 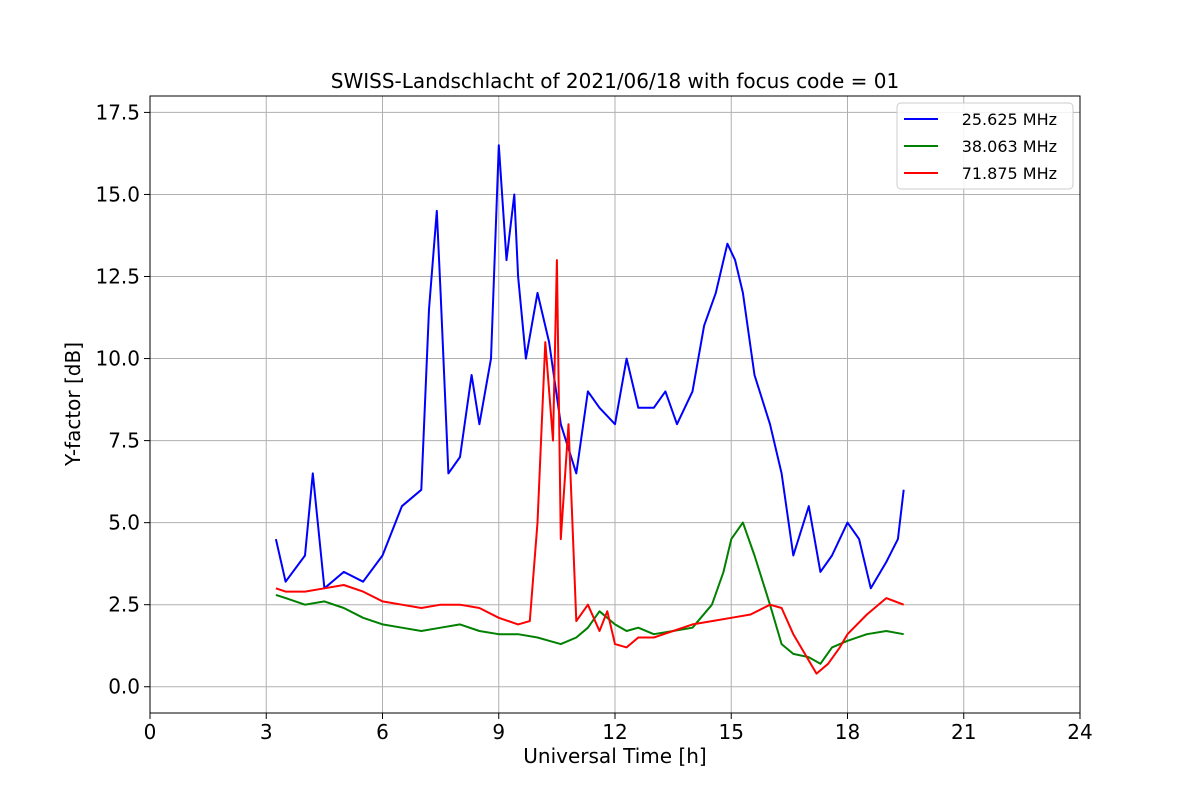 What do you see at coordinates (498, 732) in the screenshot?
I see `x-tick-label: 9` at bounding box center [498, 732].